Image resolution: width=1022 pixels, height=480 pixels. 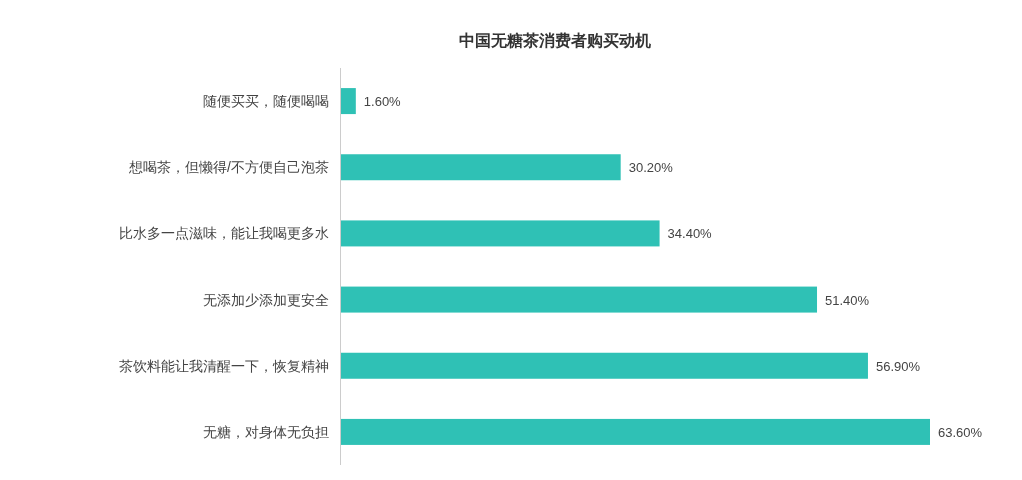 I want to click on y-tick-label: 无添加少添加更安全, so click(x=266, y=299).